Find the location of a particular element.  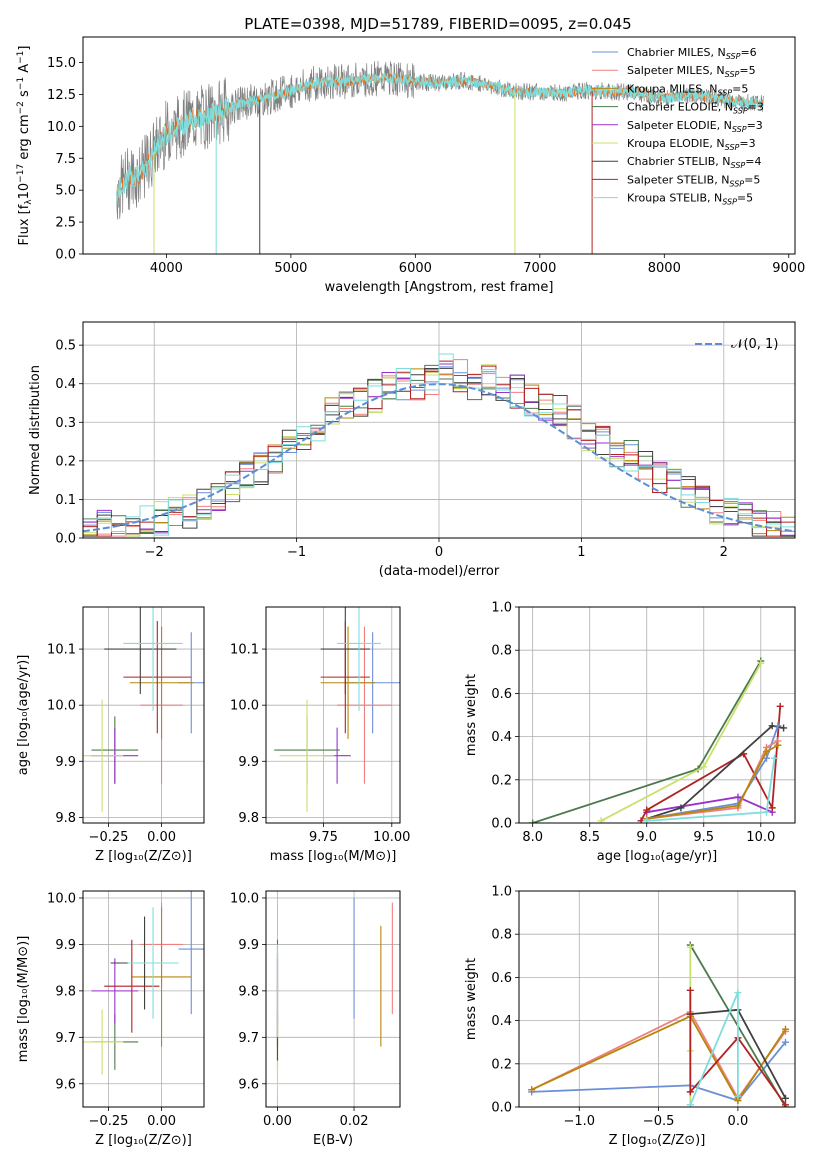

x-axis-label: (data-model)/error is located at coordinates (439, 571).